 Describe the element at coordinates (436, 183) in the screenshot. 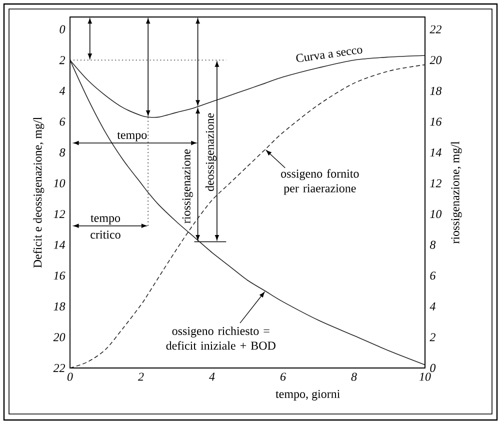

I see `y2-tick-label: 12` at that location.